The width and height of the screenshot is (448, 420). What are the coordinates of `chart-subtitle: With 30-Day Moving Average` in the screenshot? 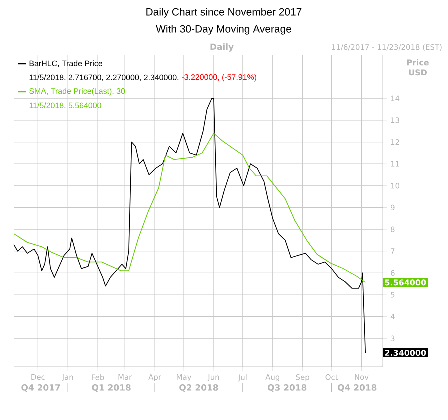 It's located at (224, 30).